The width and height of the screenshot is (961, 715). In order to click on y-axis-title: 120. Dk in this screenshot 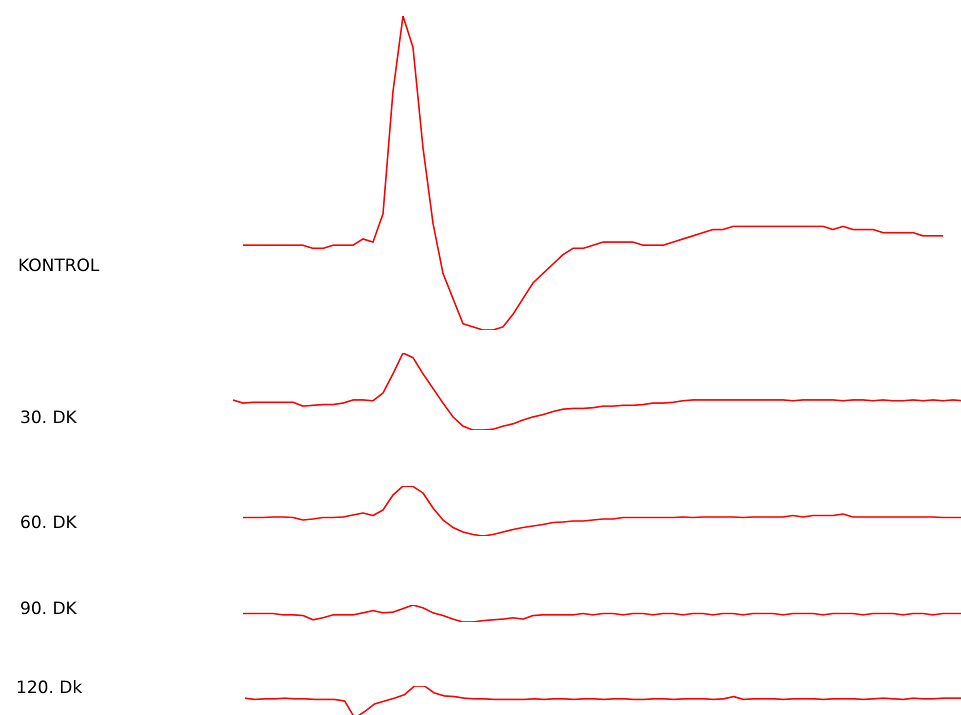, I will do `click(49, 688)`.